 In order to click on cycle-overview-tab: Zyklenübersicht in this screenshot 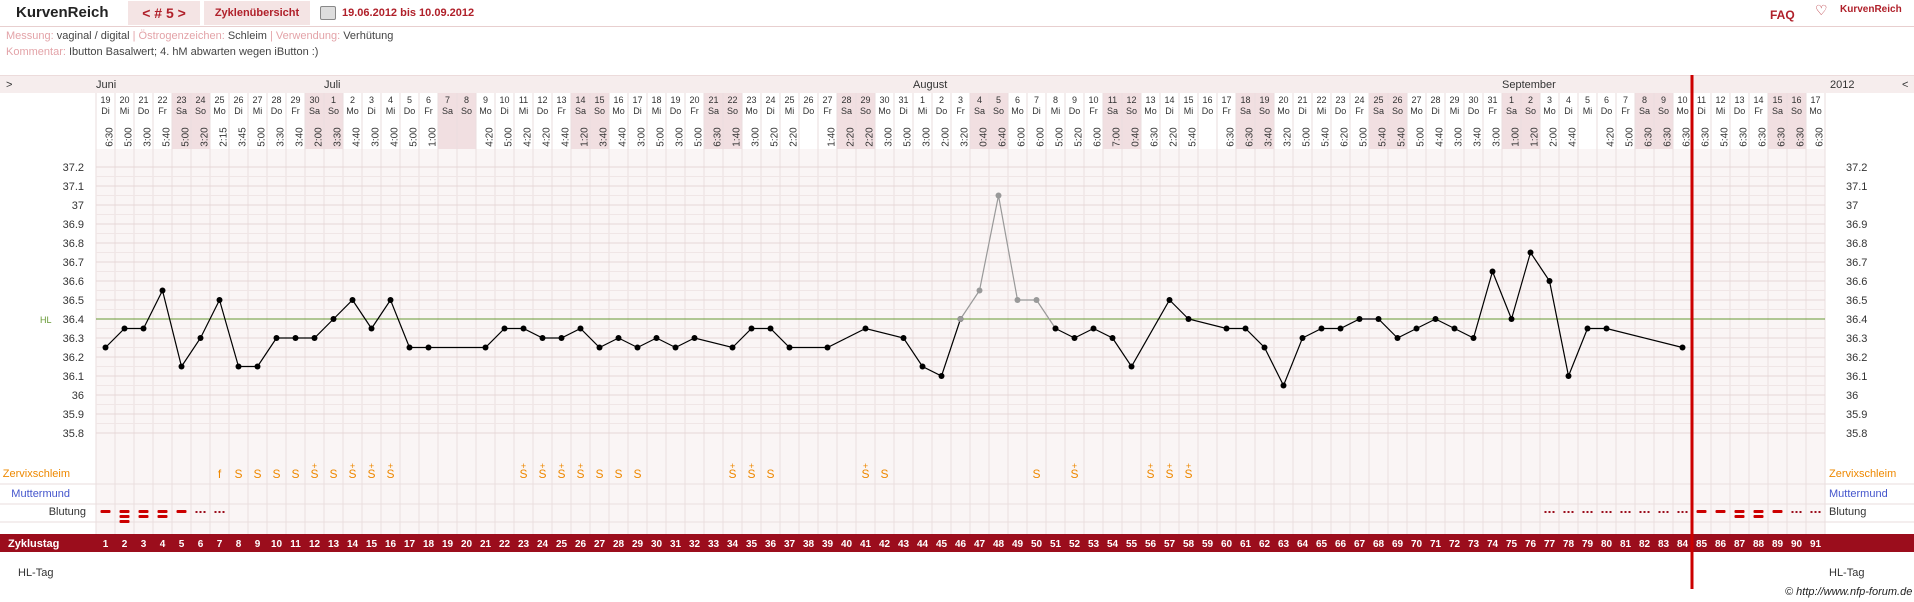, I will do `click(257, 13)`.